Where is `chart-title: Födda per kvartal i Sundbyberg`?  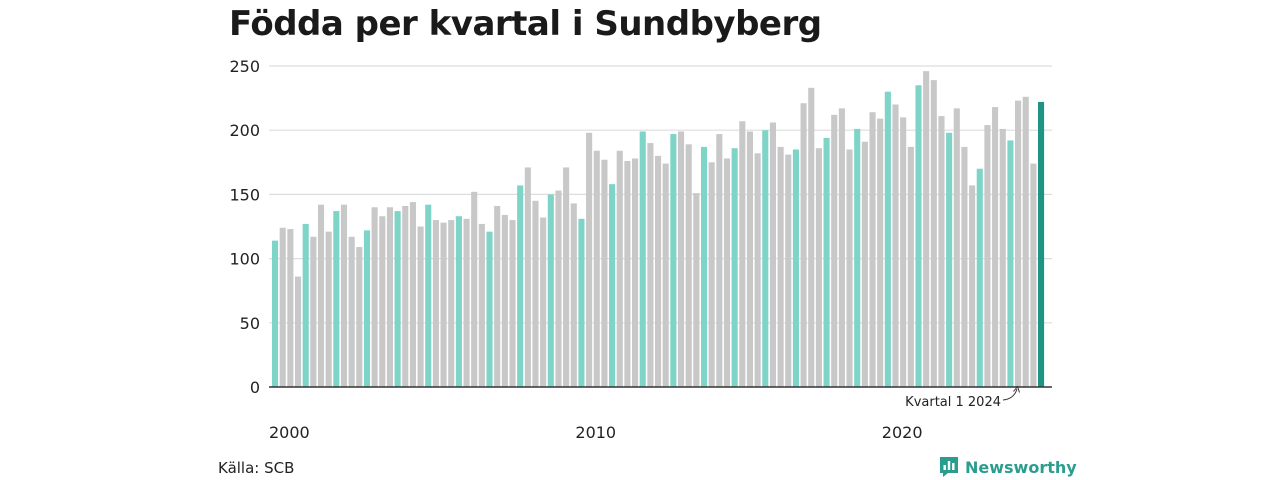 chart-title: Födda per kvartal i Sundbyberg is located at coordinates (525, 24).